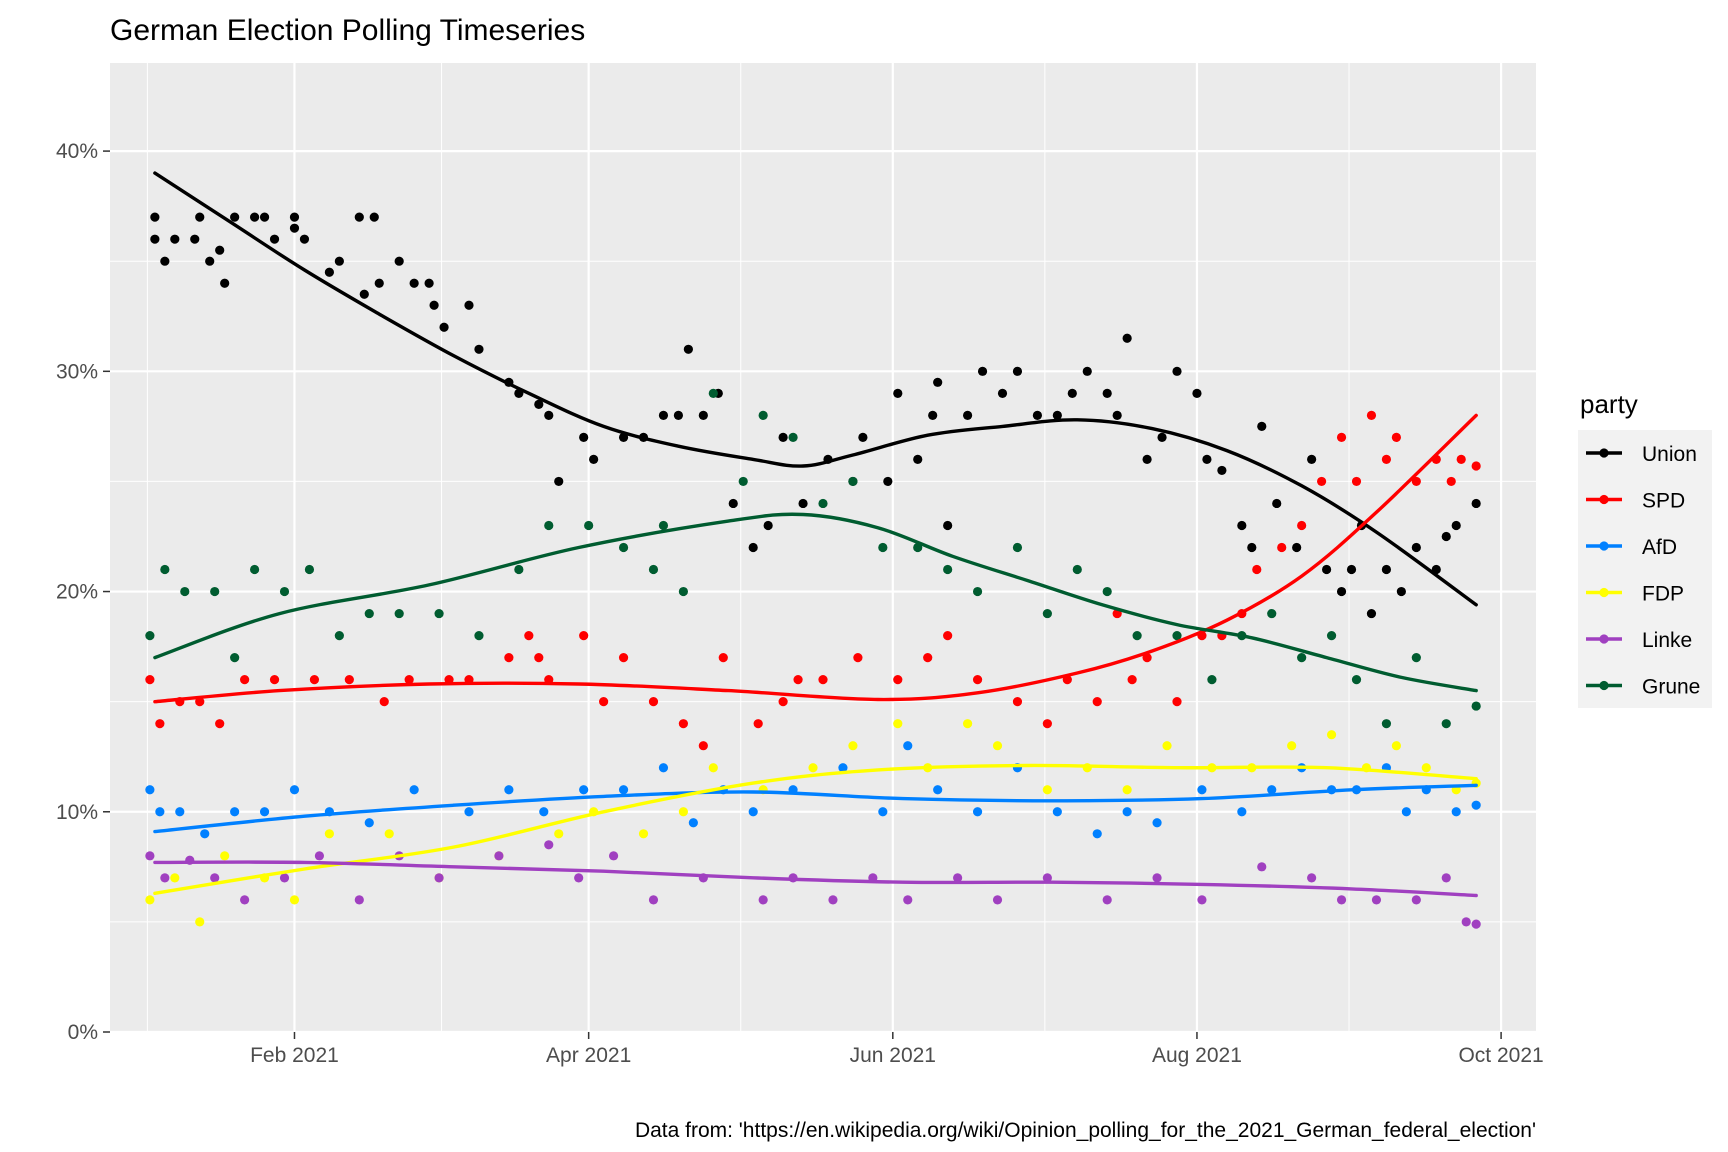  Describe the element at coordinates (893, 1055) in the screenshot. I see `x-tick-label: Jun 2021` at that location.